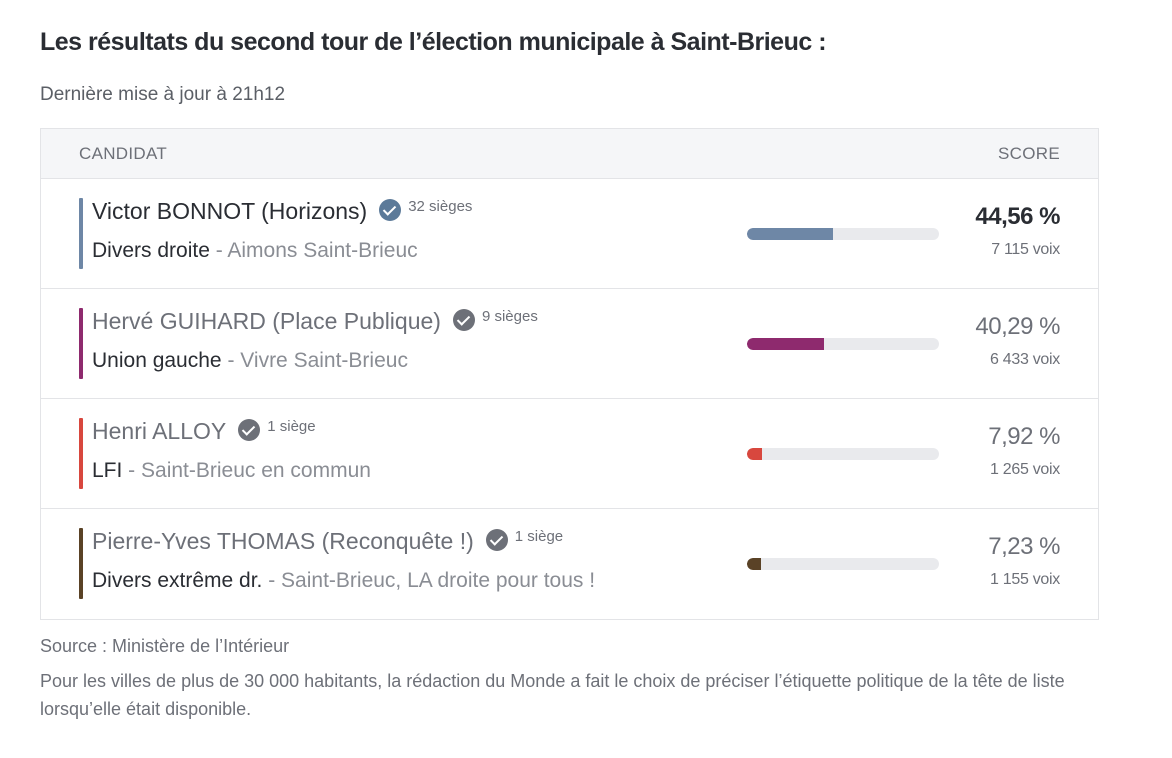 The height and width of the screenshot is (758, 1172). Describe the element at coordinates (157, 360) in the screenshot. I see `political-nuance: Union gauche` at that location.